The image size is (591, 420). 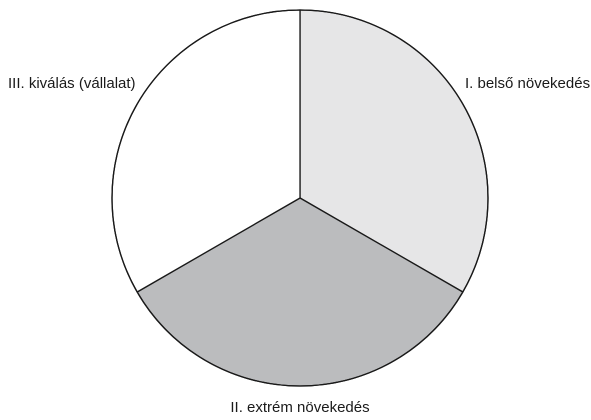 I want to click on slice-label-3: III. kiválás (vállalat), so click(x=72, y=83).